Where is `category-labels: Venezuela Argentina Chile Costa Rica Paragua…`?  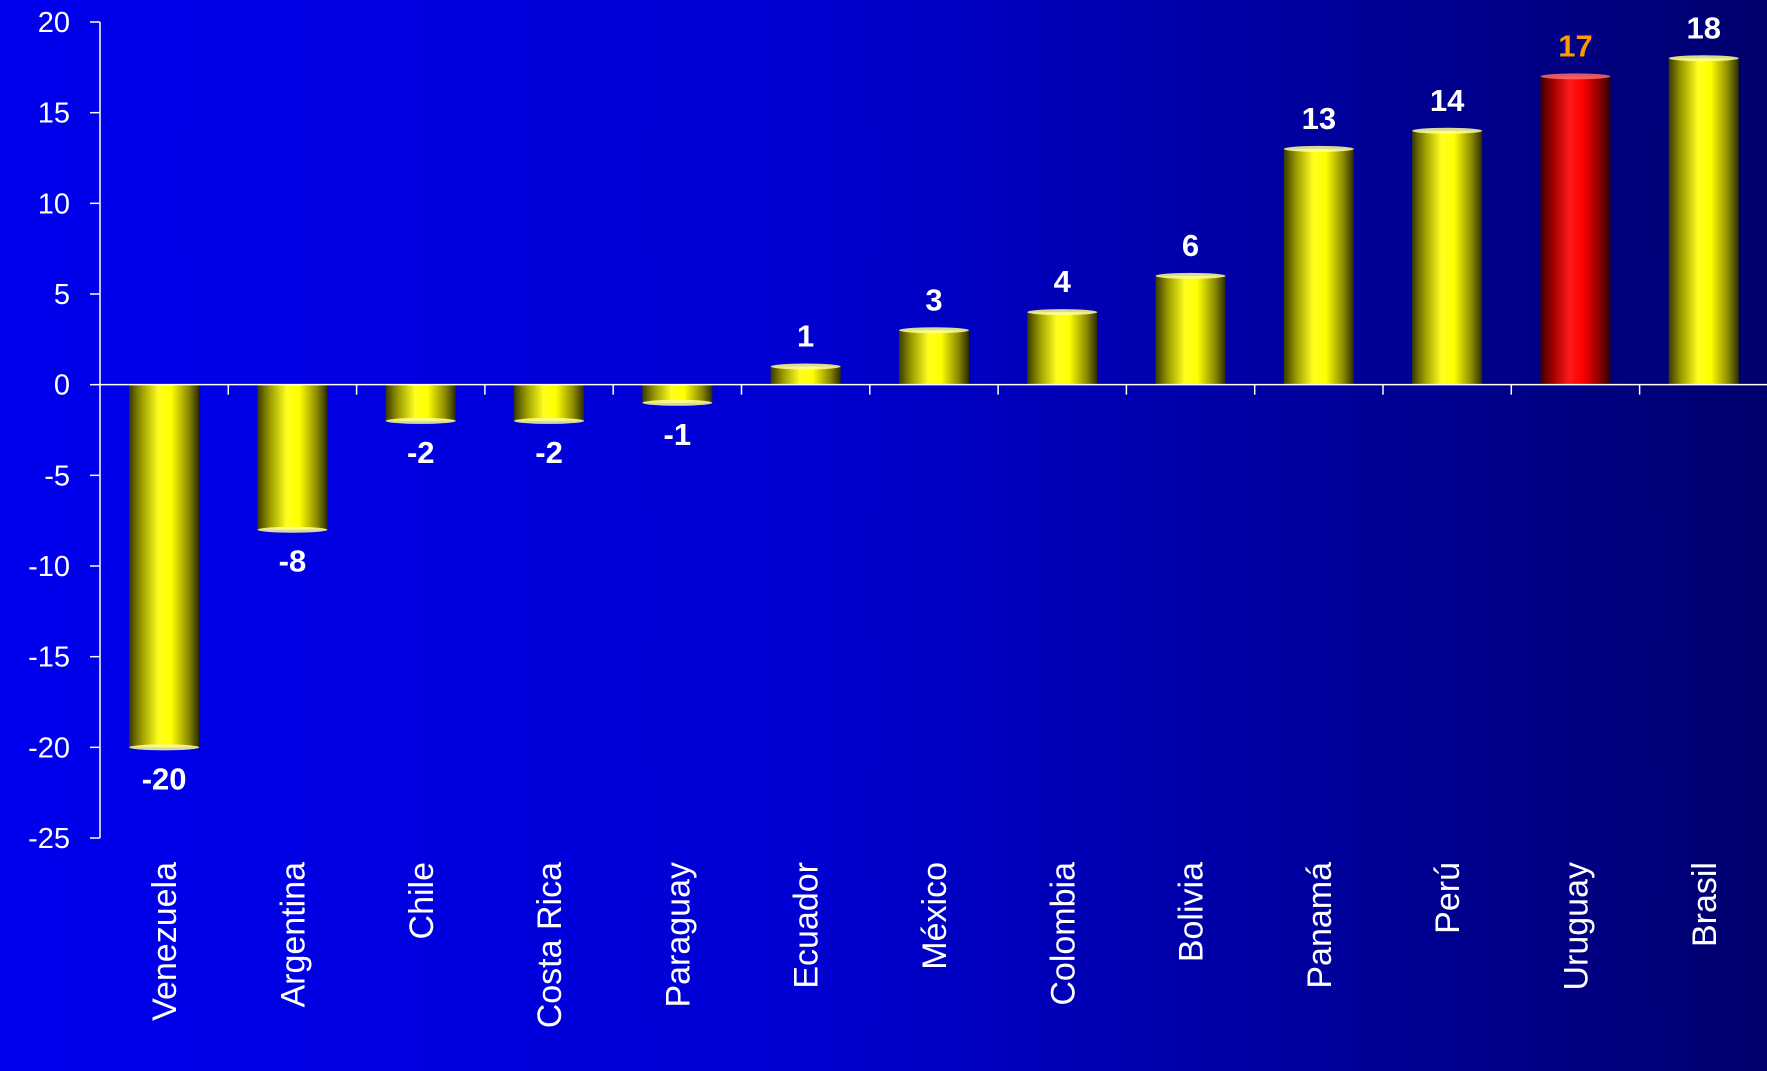 category-labels: Venezuela Argentina Chile Costa Rica Paragua… is located at coordinates (935, 945).